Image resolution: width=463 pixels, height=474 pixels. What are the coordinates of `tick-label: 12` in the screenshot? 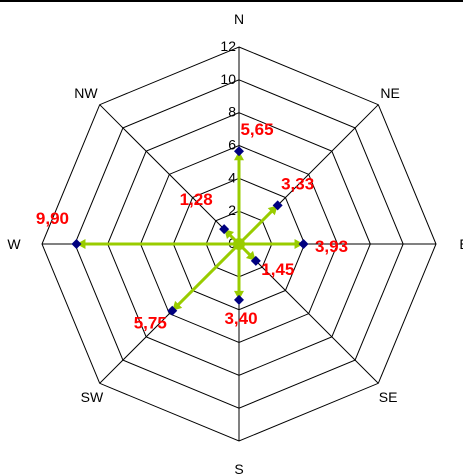 It's located at (228, 46).